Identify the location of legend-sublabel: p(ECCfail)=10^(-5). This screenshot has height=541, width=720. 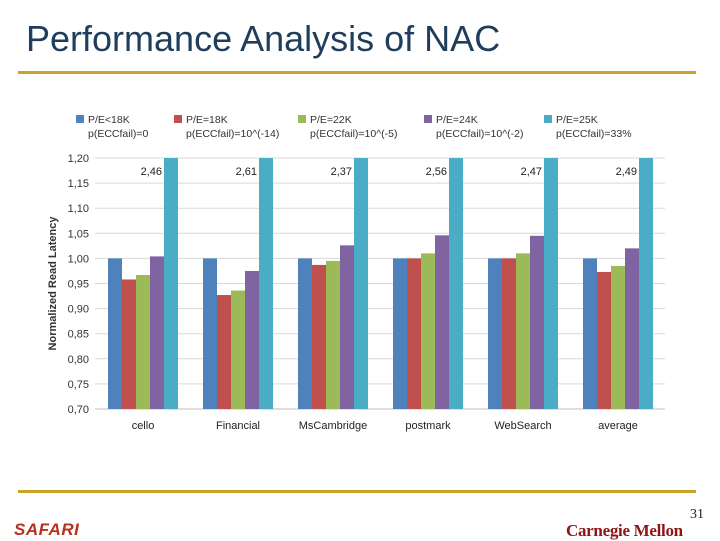
(354, 134).